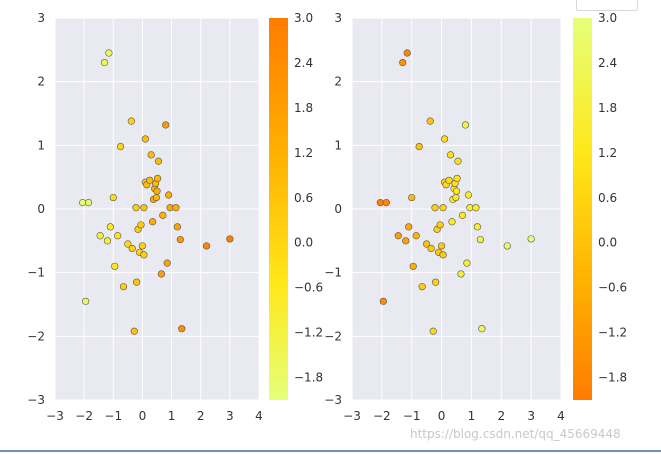  What do you see at coordinates (41, 145) in the screenshot?
I see `y-tick-label: 1` at bounding box center [41, 145].